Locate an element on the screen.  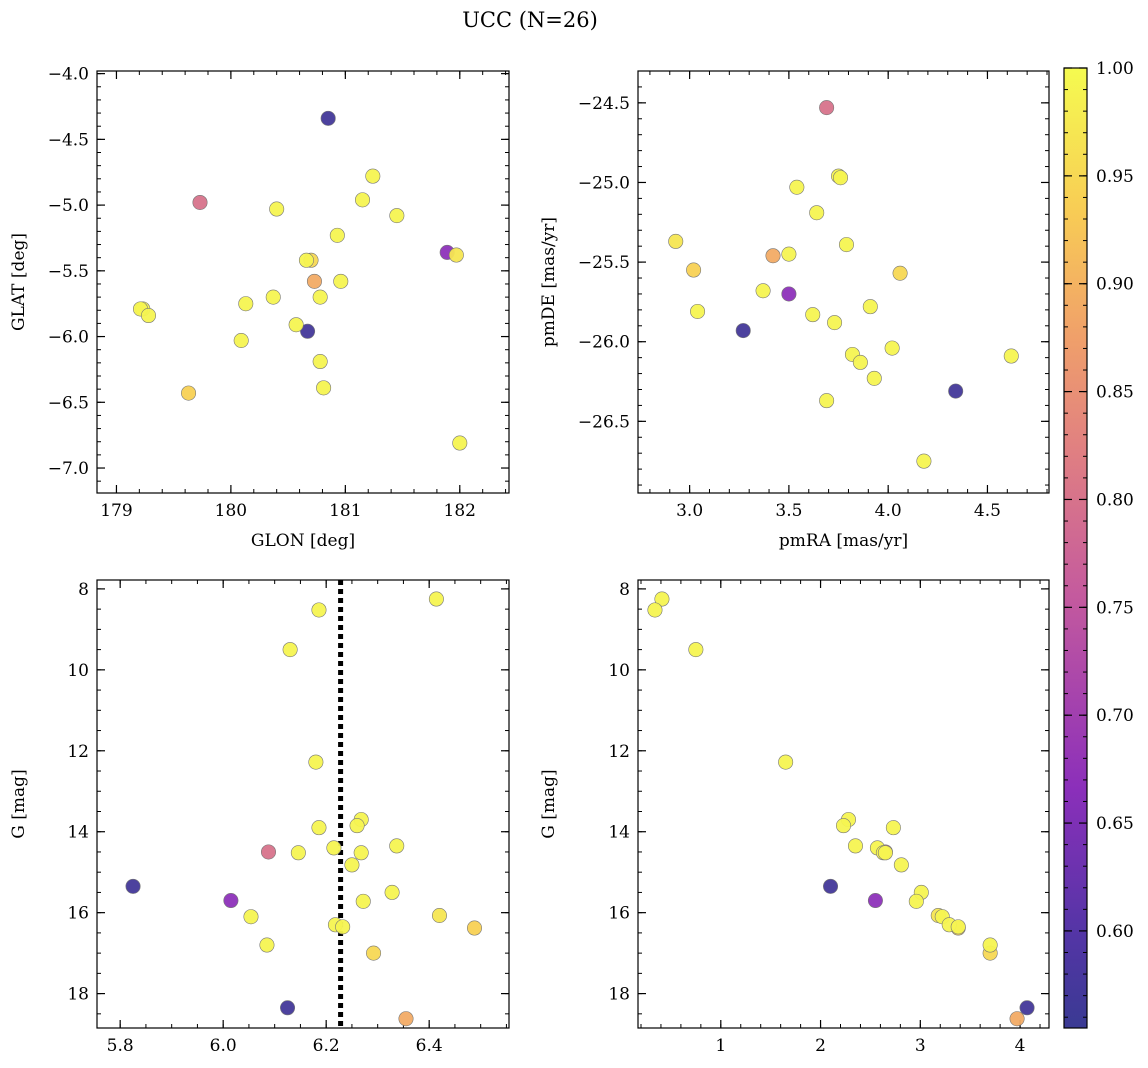
colorbar: 0.60 0.65 0.70 0.75 0.80 0.85 0.90 0.95 1.00 is located at coordinates (1098, 544).